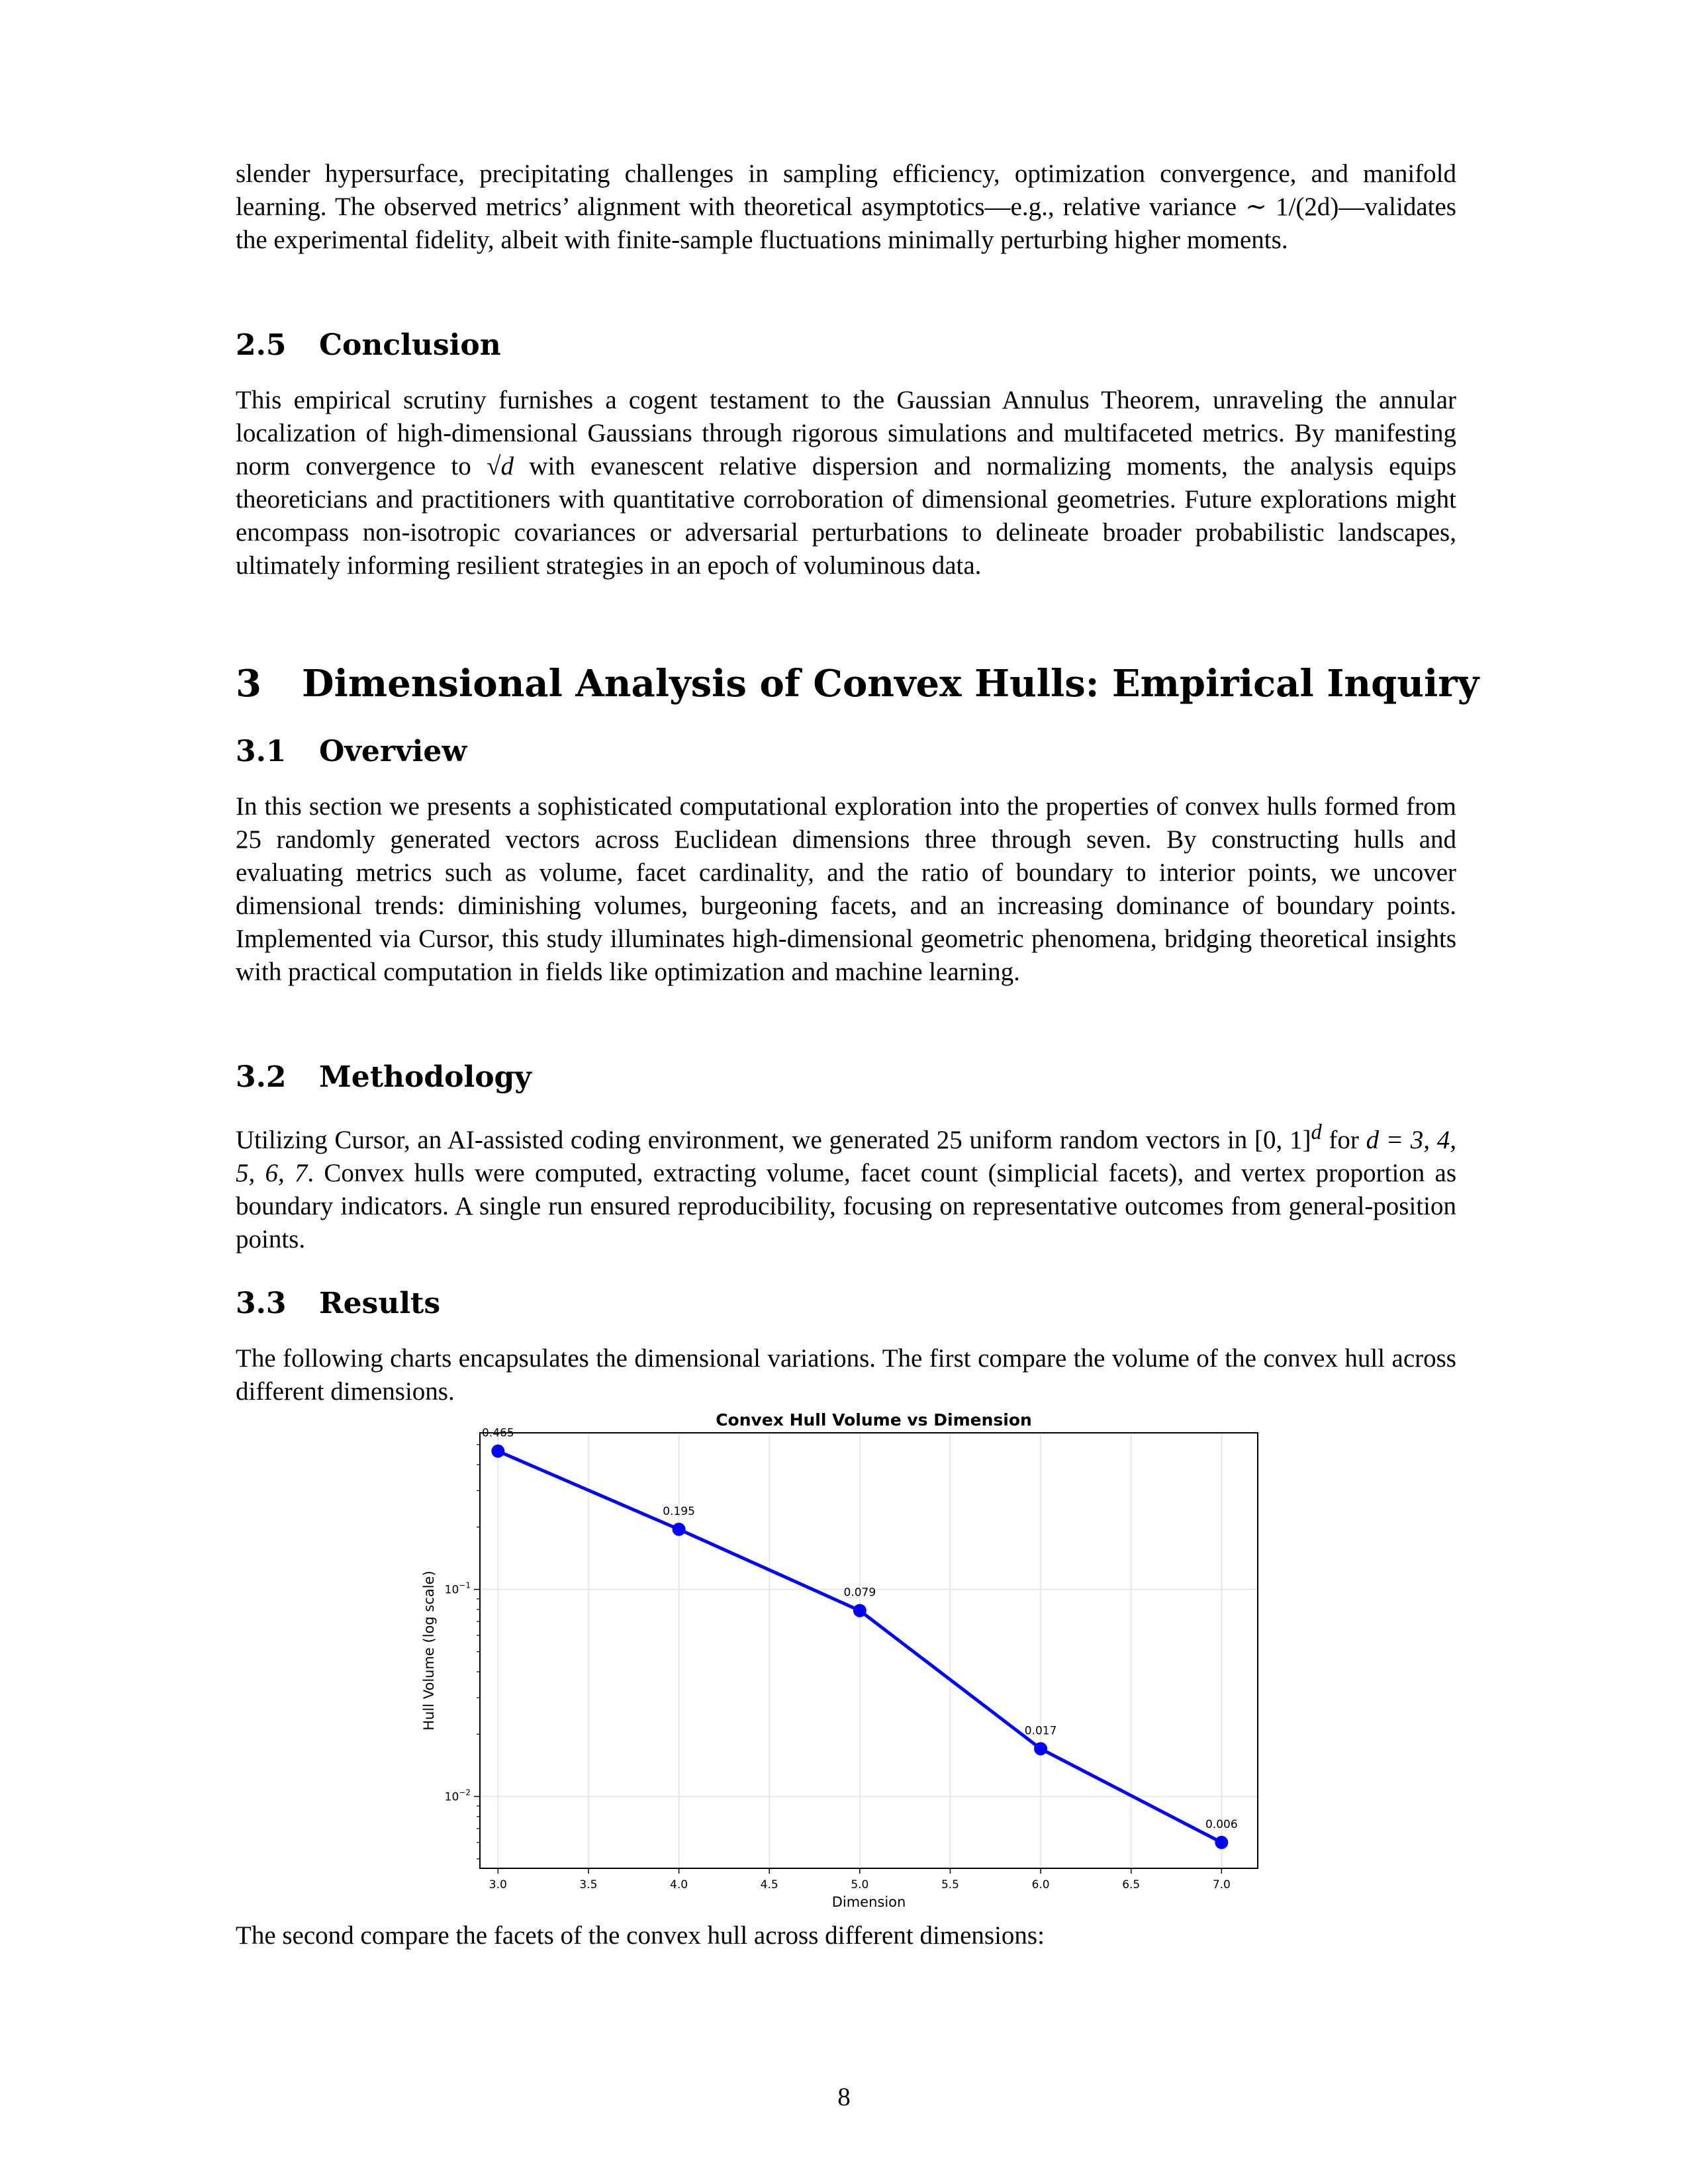  What do you see at coordinates (498, 1885) in the screenshot?
I see `x-tick-label: 3.0` at bounding box center [498, 1885].